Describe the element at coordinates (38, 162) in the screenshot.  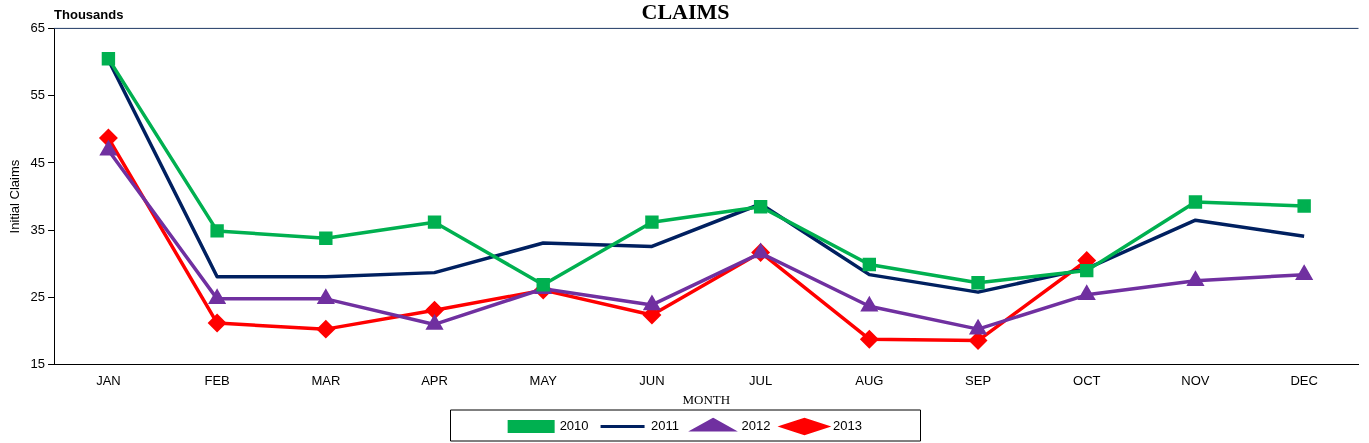
I see `y-tick-label: 45` at that location.